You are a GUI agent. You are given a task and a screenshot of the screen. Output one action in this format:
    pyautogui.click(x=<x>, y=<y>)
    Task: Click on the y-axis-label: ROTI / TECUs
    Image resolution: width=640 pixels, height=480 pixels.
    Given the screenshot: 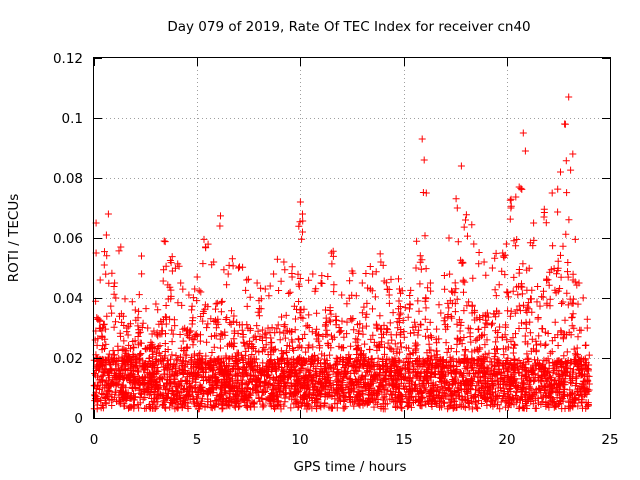 What is the action you would take?
    pyautogui.click(x=14, y=238)
    